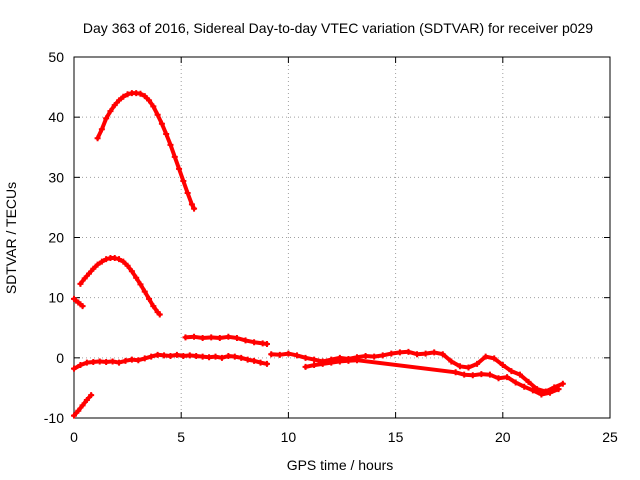 The width and height of the screenshot is (640, 480). Describe the element at coordinates (396, 437) in the screenshot. I see `x-tick-label: 15` at that location.